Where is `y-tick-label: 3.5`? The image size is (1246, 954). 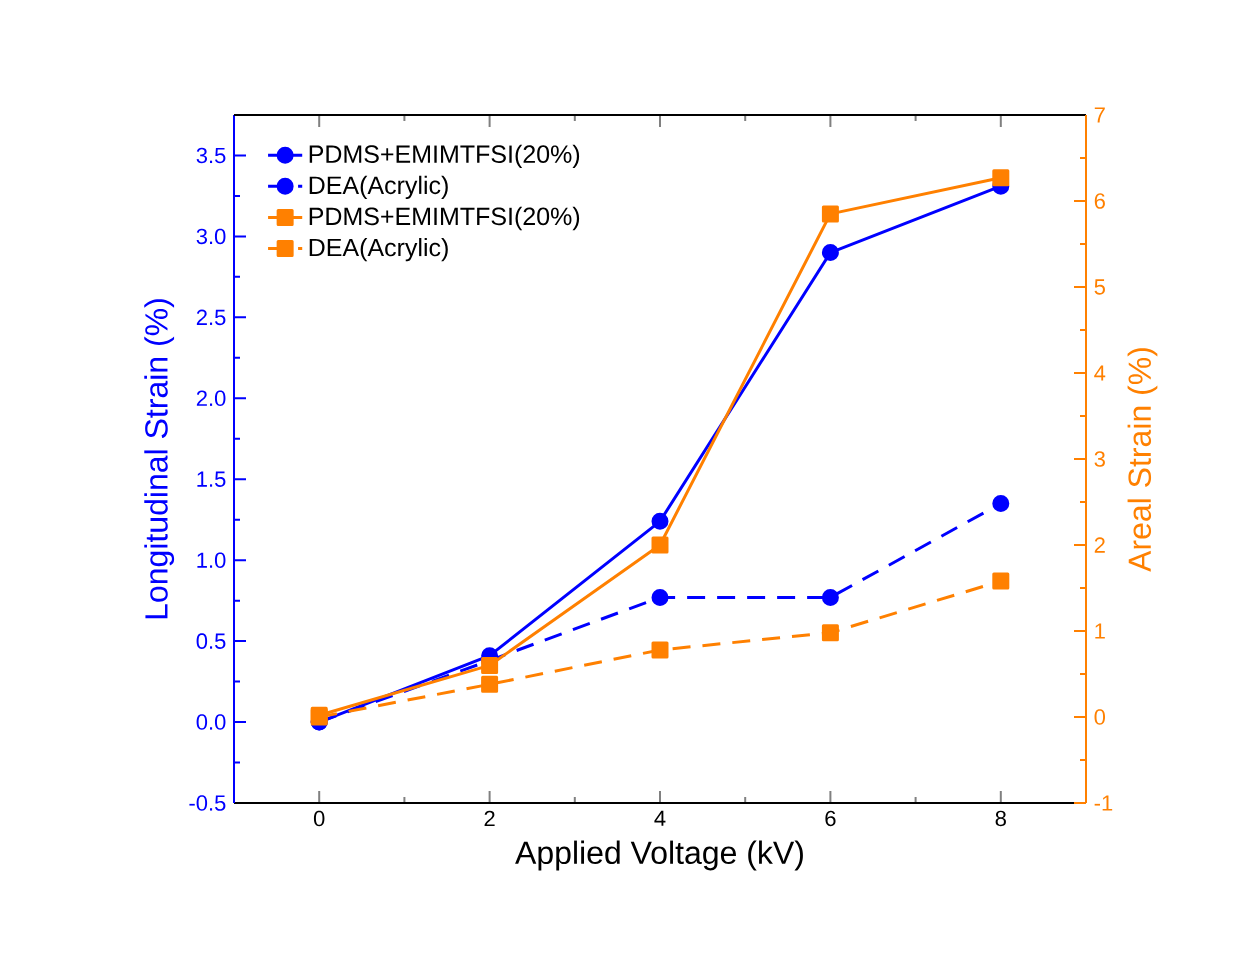
y-tick-label: 3.5 is located at coordinates (211, 155).